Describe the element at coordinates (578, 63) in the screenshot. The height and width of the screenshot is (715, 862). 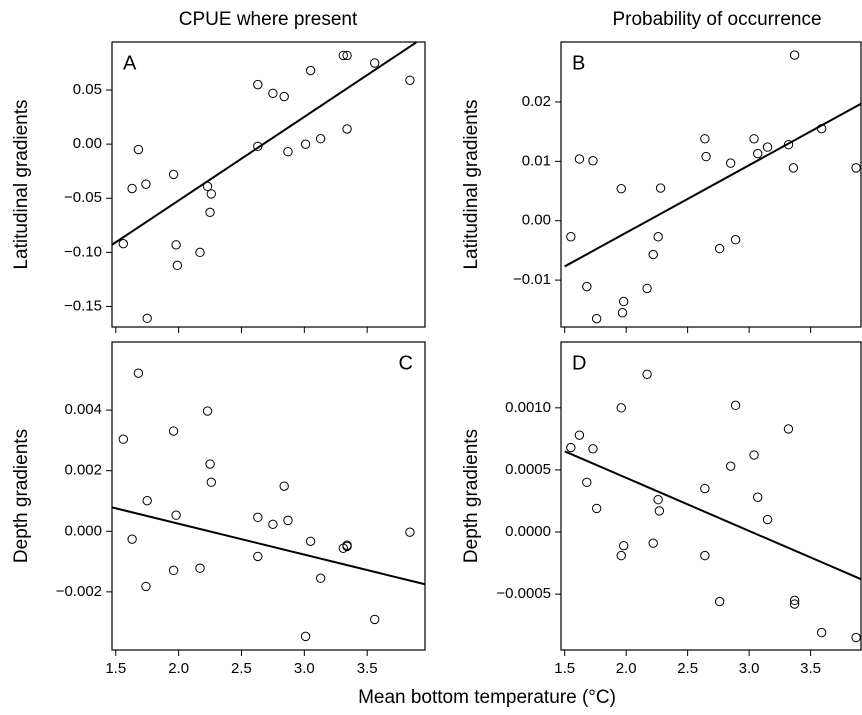
I see `panel-label: B` at that location.